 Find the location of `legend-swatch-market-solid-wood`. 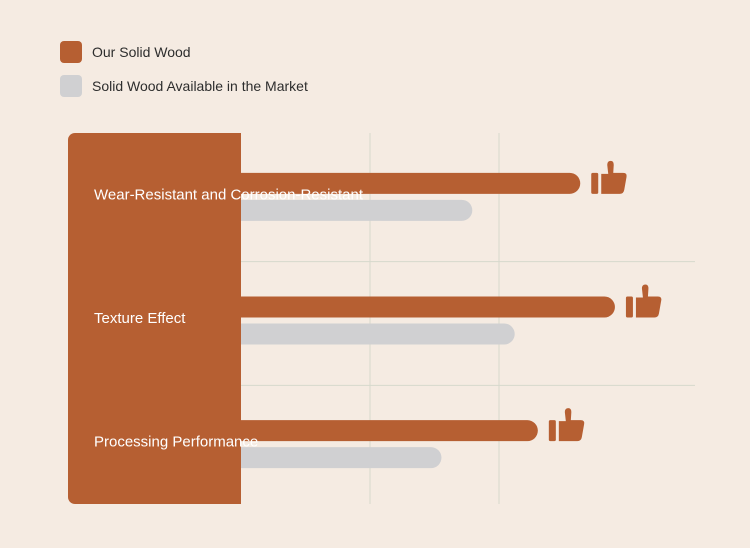

legend-swatch-market-solid-wood is located at coordinates (71, 86).